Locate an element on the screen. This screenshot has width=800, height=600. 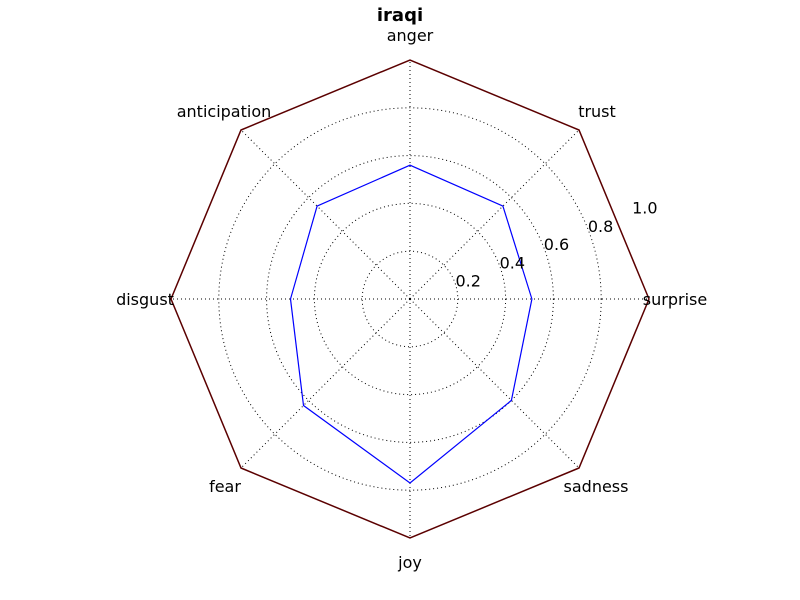
category-label-disgust: disgust is located at coordinates (145, 299).